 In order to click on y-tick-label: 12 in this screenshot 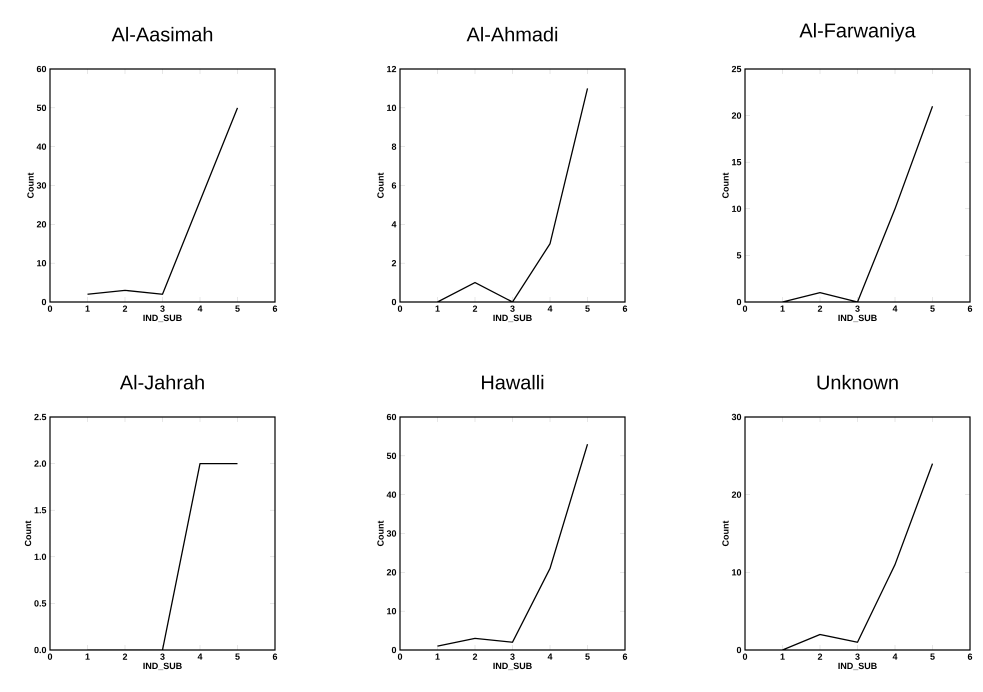, I will do `click(391, 69)`.